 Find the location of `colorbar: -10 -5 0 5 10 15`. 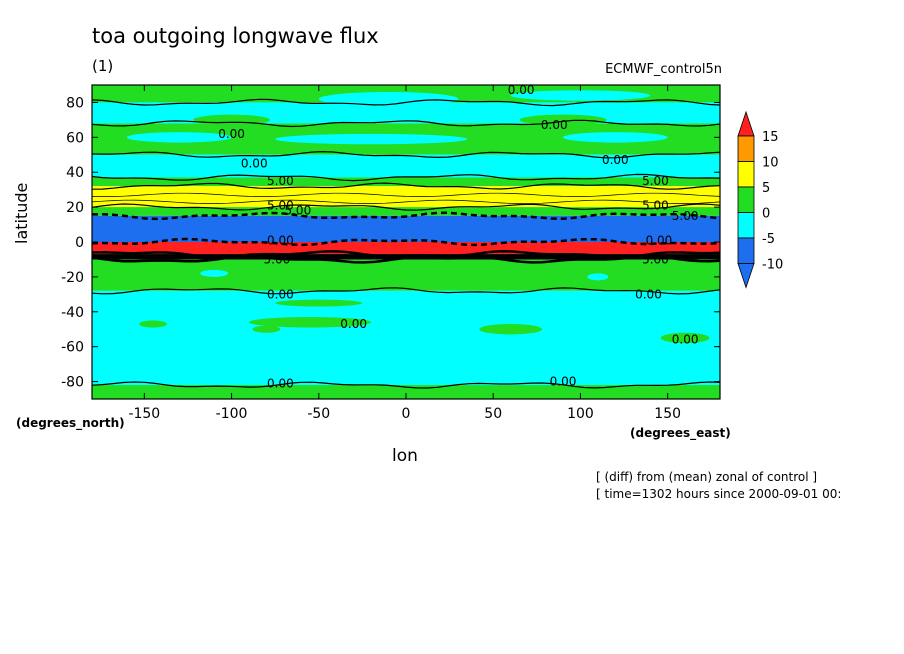

colorbar: -10 -5 0 5 10 15 is located at coordinates (760, 199).